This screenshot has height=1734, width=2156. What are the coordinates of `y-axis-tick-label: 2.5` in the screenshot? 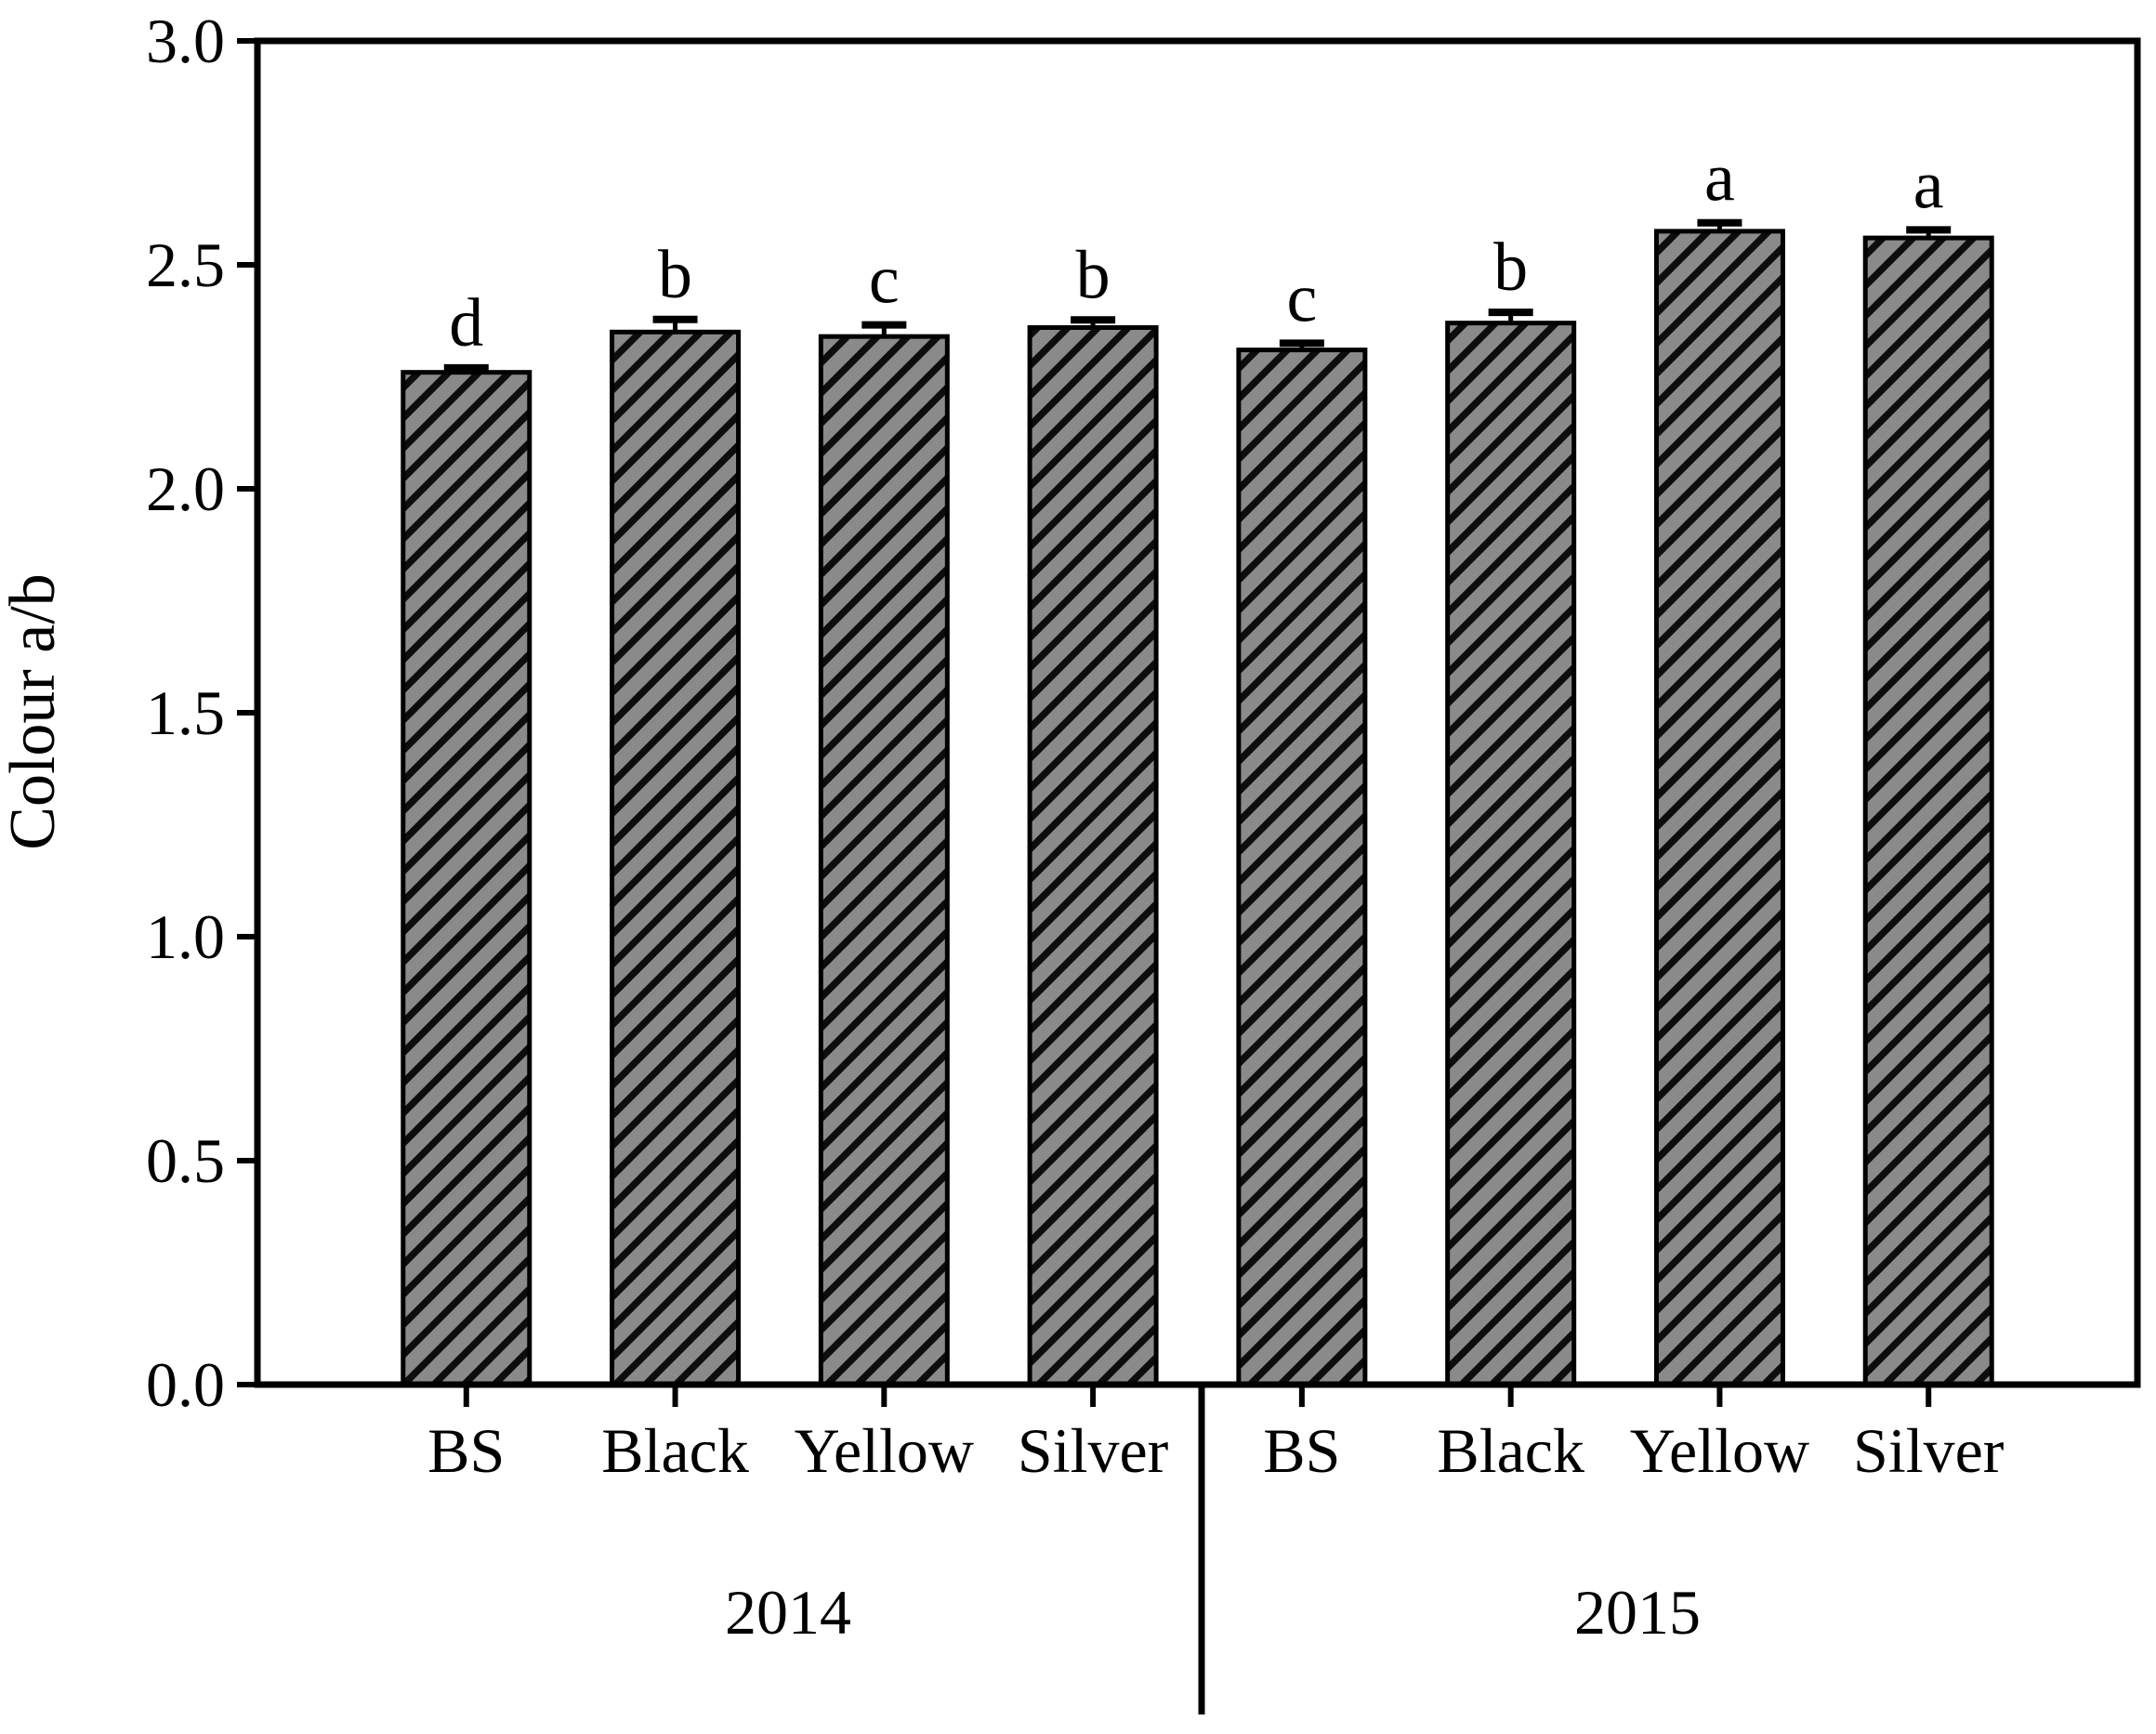 It's located at (186, 265).